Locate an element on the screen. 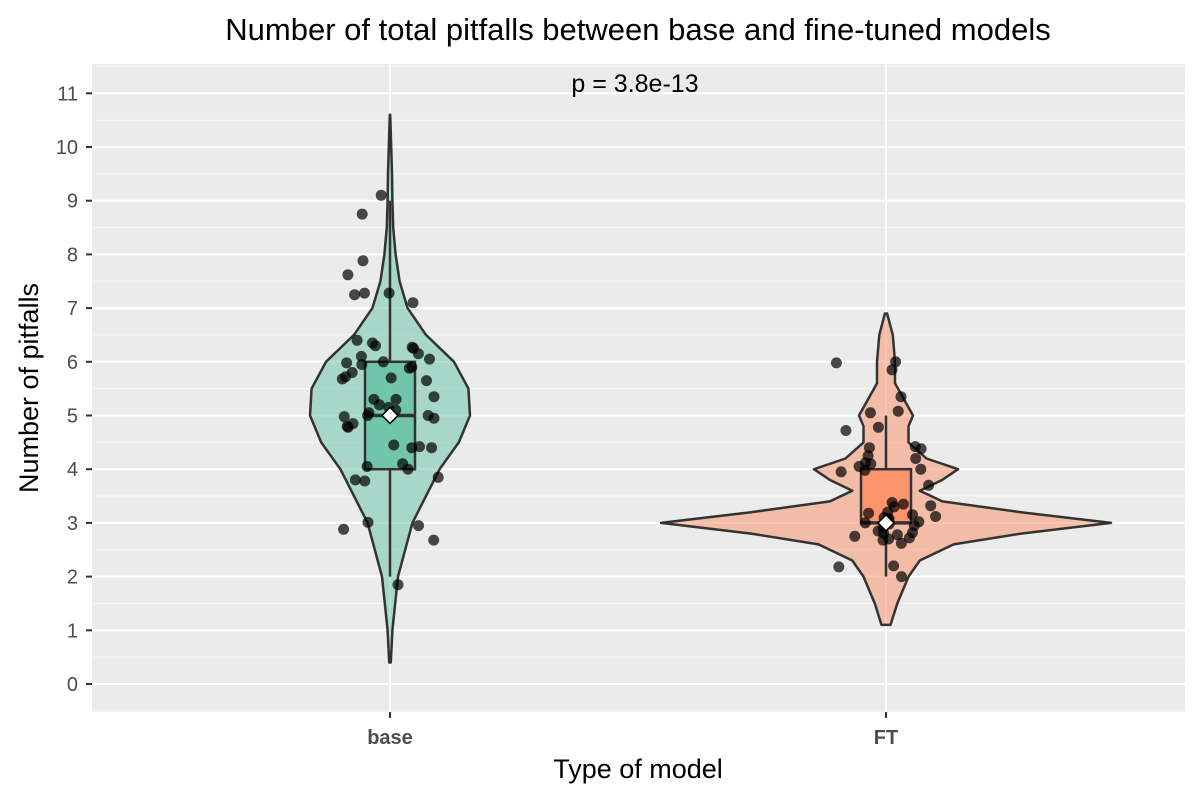  y-tick-label: 0 is located at coordinates (72, 685).